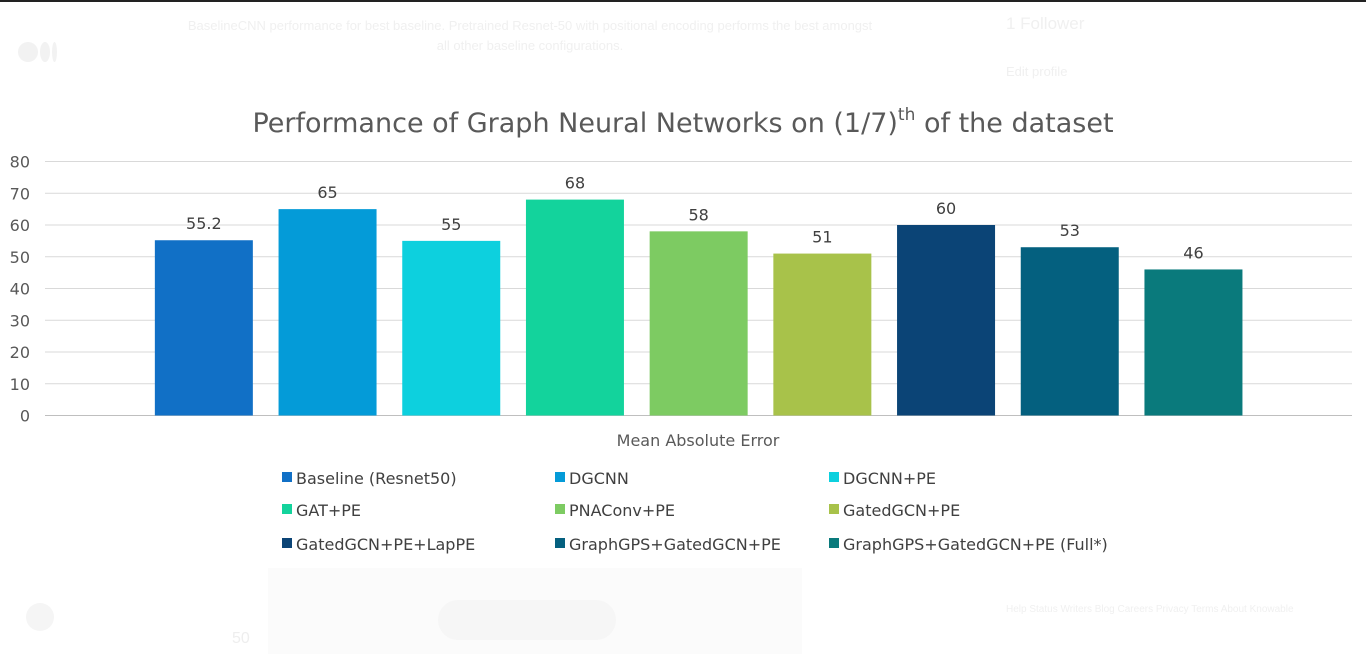 The width and height of the screenshot is (1366, 654). I want to click on y-tick-label: 20, so click(20, 352).